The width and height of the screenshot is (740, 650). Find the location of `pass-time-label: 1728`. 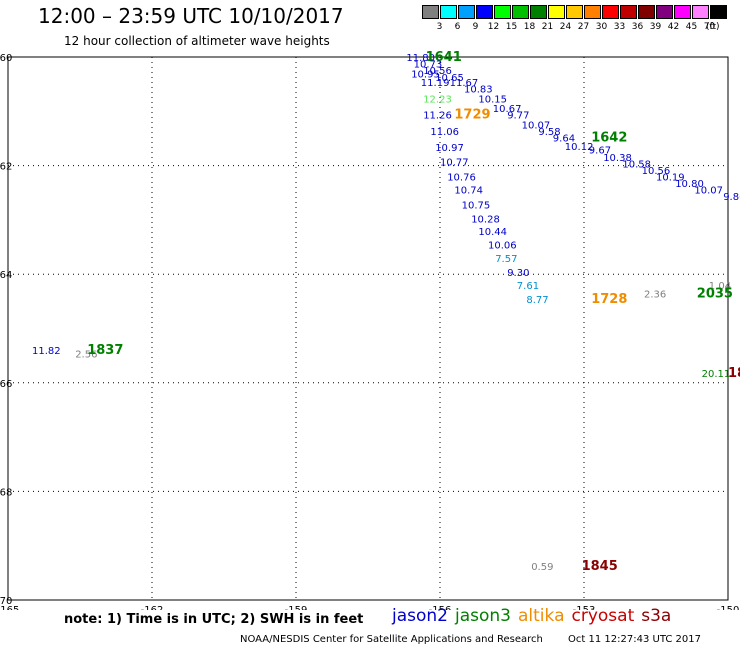

pass-time-label: 1728 is located at coordinates (609, 299).